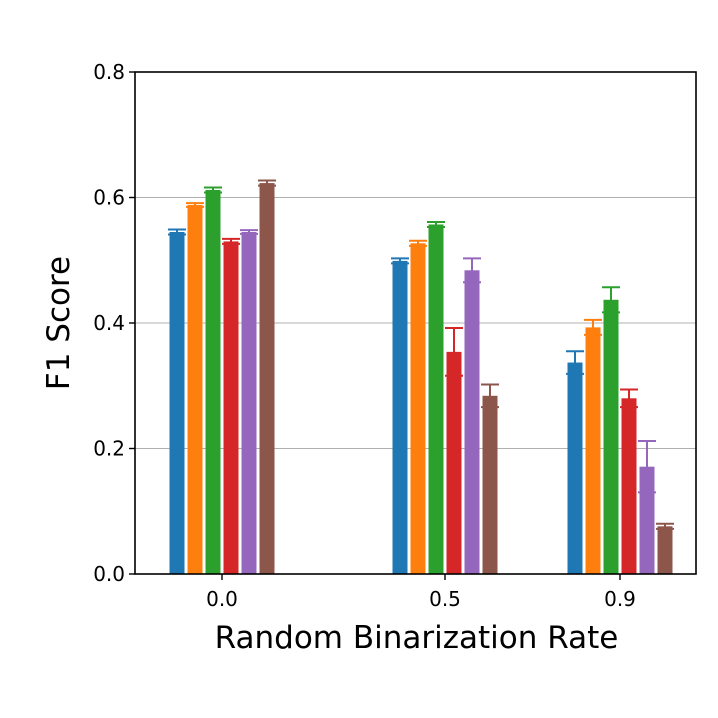 This screenshot has width=718, height=718. Describe the element at coordinates (454, 462) in the screenshot. I see `bar-series-4-0.5` at that location.